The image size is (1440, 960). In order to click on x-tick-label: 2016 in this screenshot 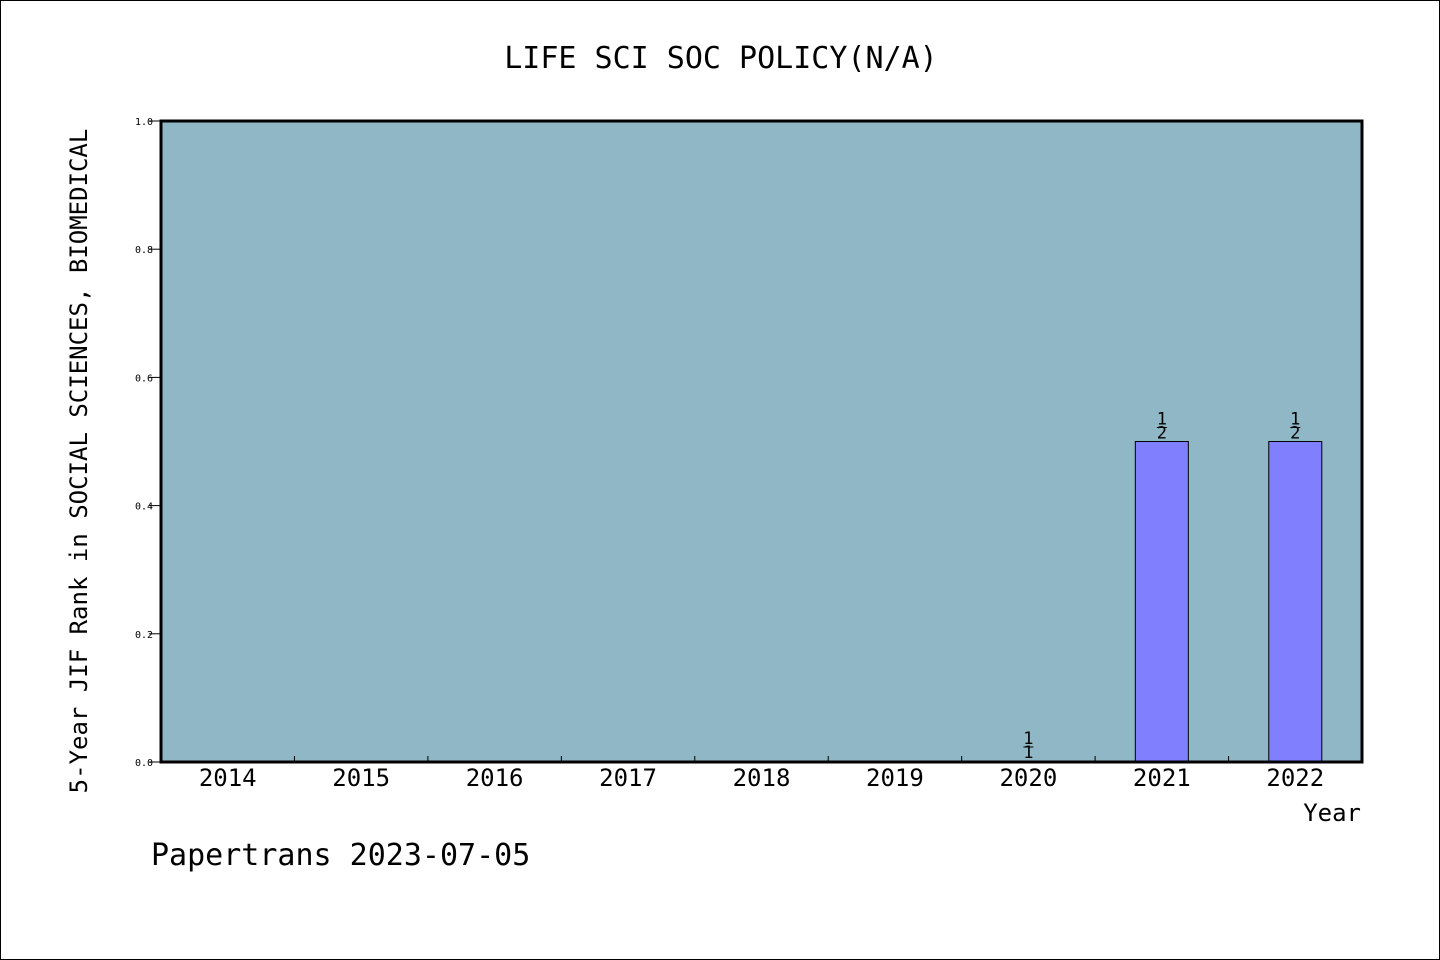, I will do `click(495, 778)`.